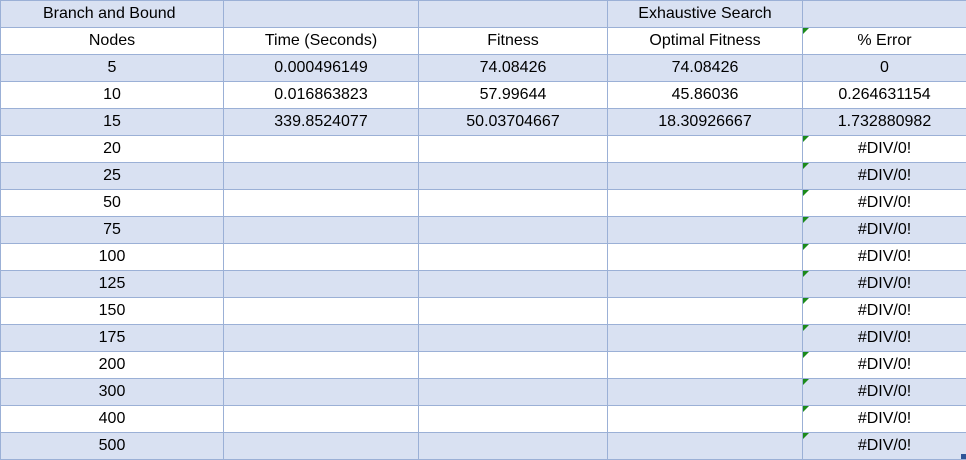  I want to click on fill-handle, so click(963, 456).